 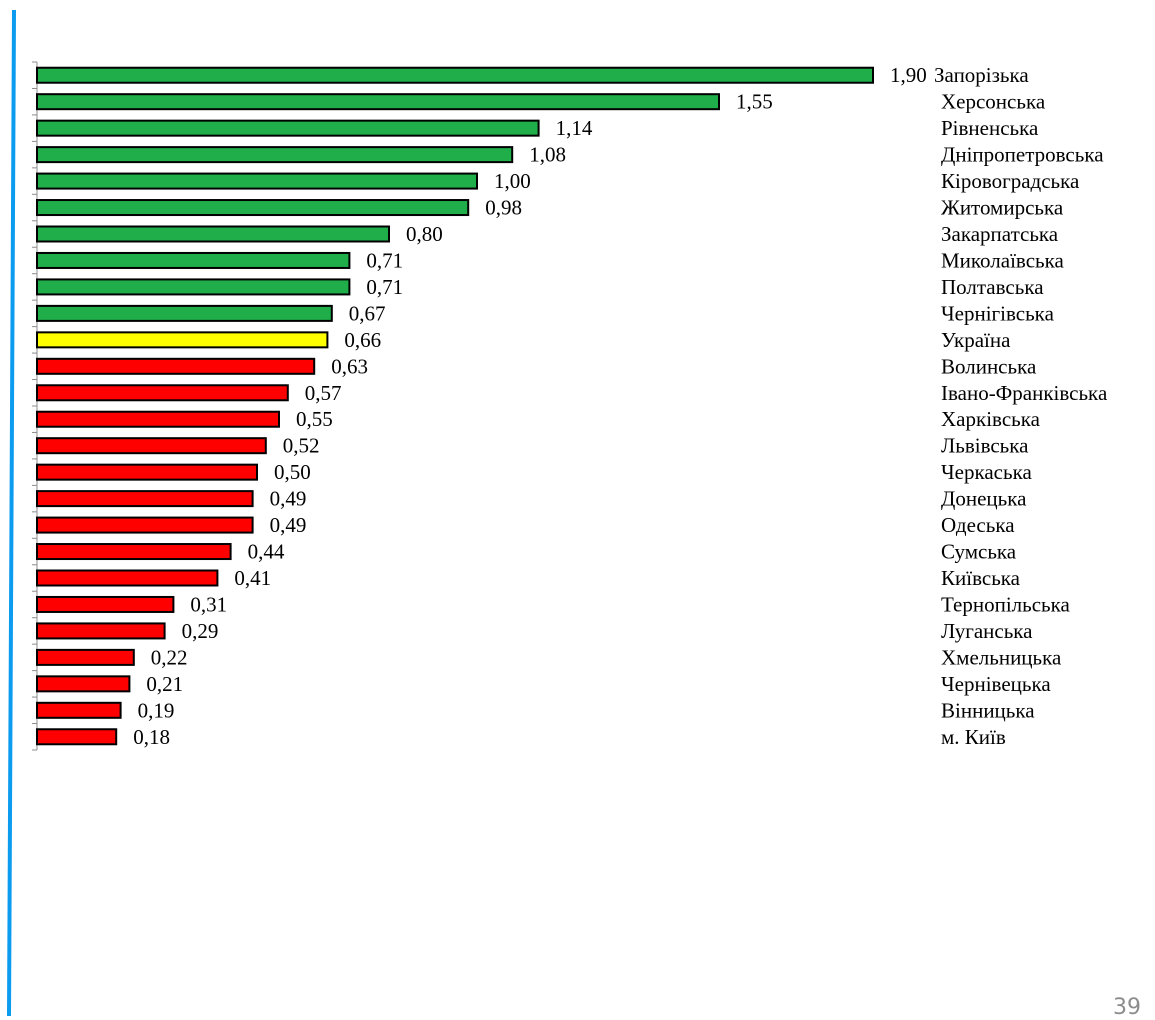 I want to click on value-label: 1,08, so click(x=547, y=155).